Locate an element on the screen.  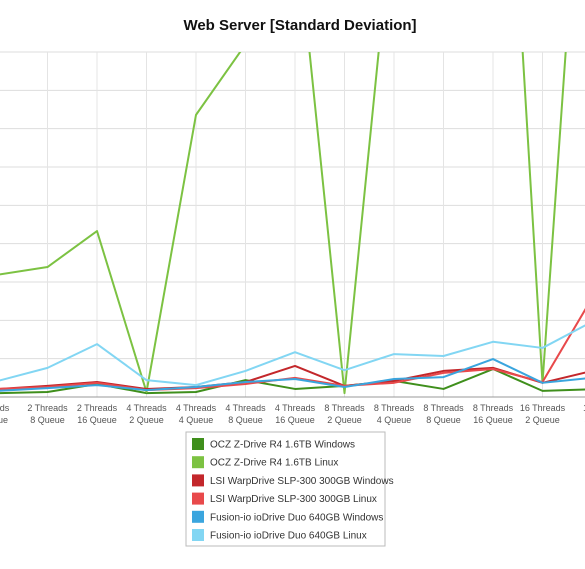
chart-title: Web Server [Standard Deviation] is located at coordinates (299, 25).